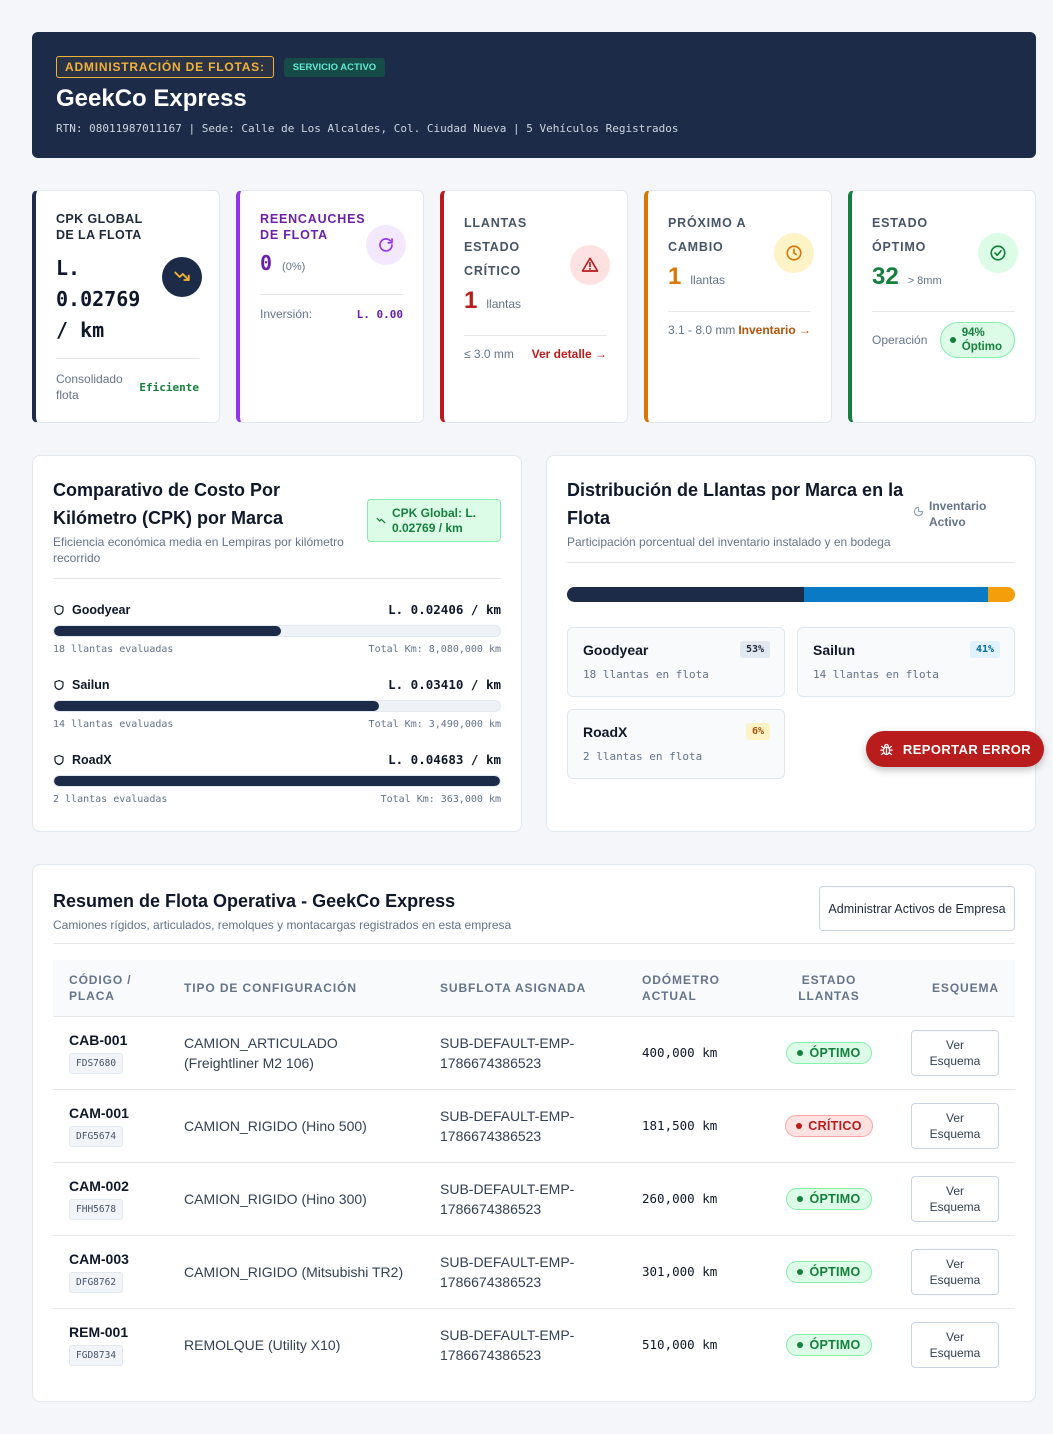  I want to click on kpi-optimal-label: ESTADO ÓPTIMO, so click(900, 235).